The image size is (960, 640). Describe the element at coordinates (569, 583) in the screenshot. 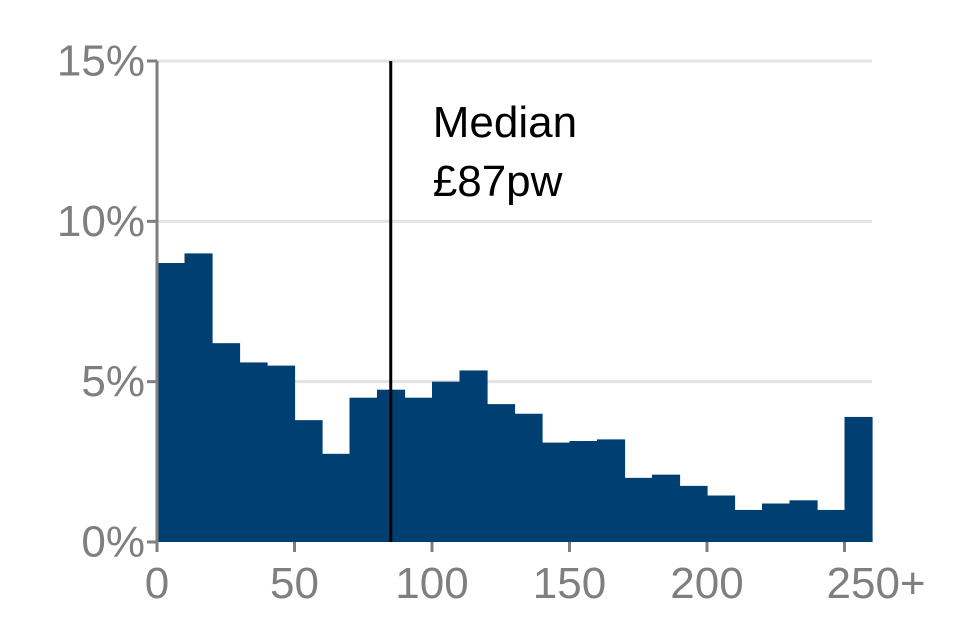

I see `x-tick-label: 150` at that location.